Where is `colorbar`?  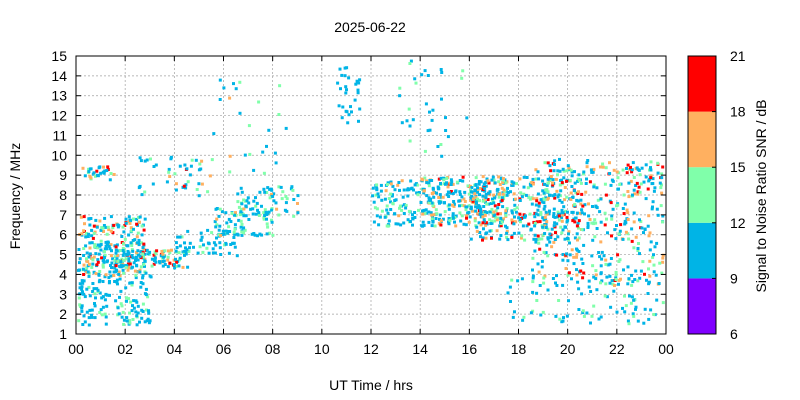 colorbar is located at coordinates (702, 195).